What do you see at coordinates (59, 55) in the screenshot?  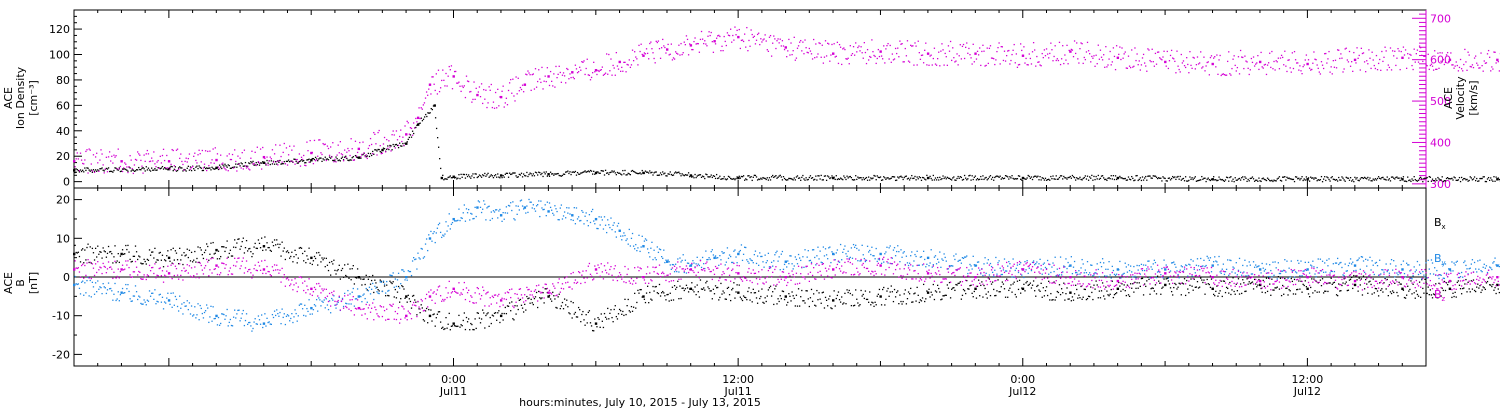 I see `density-tick-label: 100` at bounding box center [59, 55].